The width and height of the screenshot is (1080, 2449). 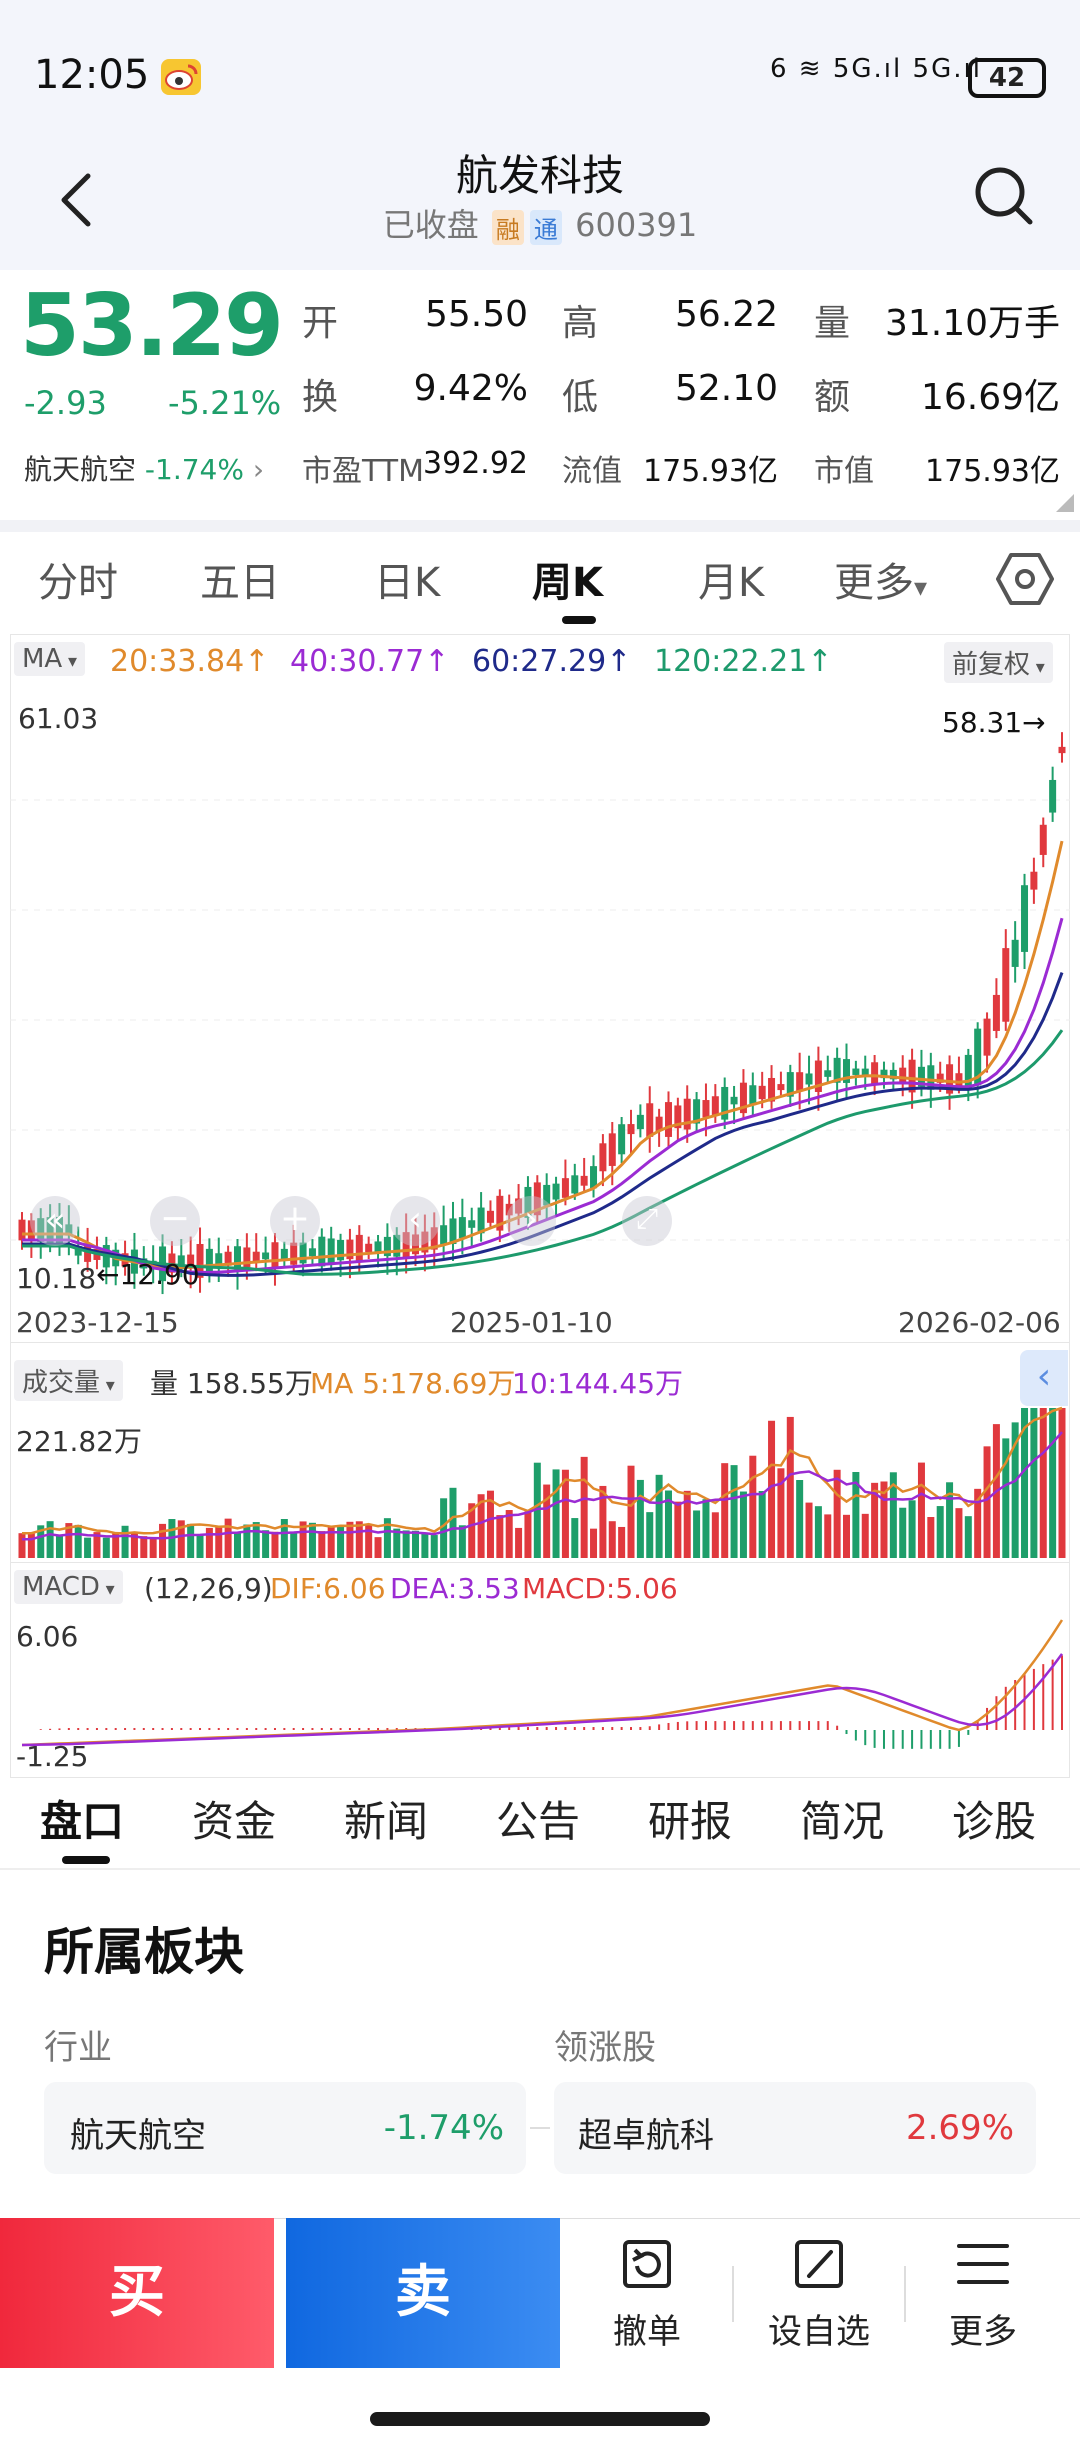 What do you see at coordinates (983, 2294) in the screenshot?
I see `more-button: 更多` at bounding box center [983, 2294].